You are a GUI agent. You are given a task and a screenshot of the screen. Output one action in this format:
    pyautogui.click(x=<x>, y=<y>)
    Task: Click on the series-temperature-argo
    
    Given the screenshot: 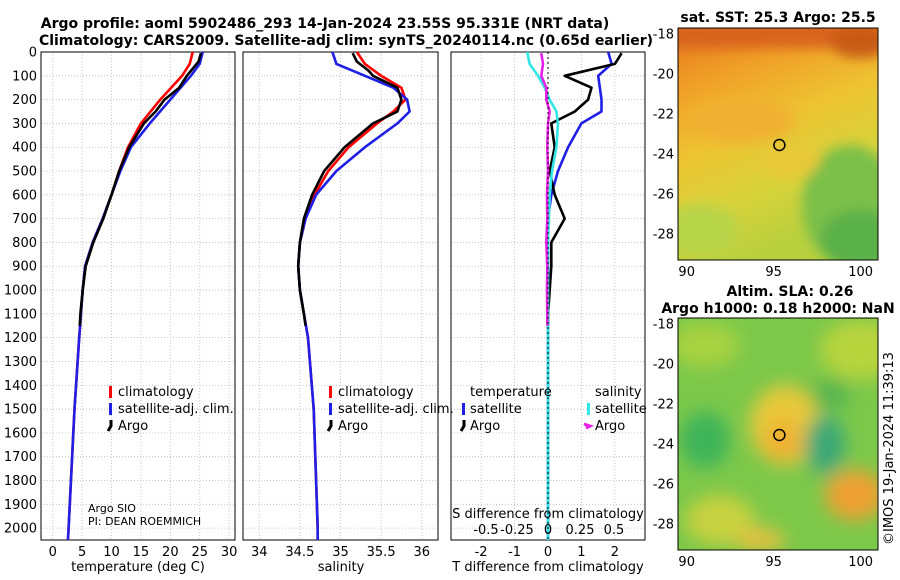 What is the action you would take?
    pyautogui.click(x=584, y=189)
    